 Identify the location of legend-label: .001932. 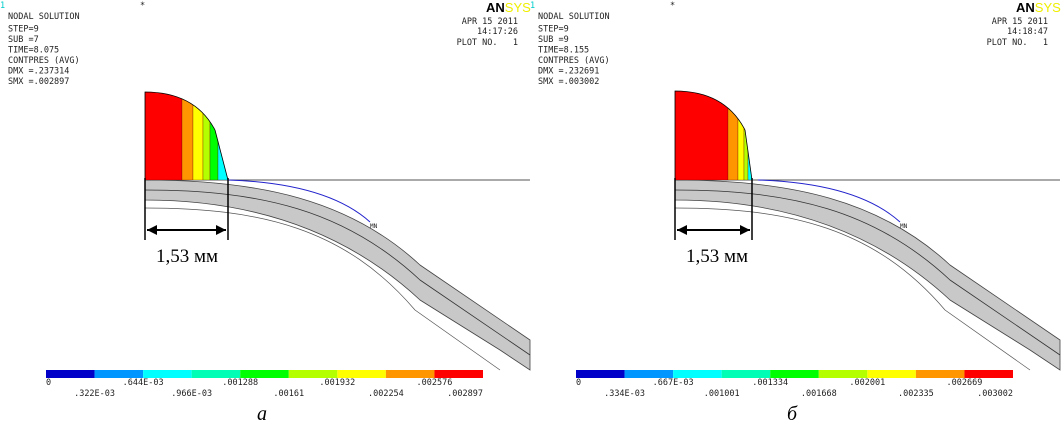
(337, 383).